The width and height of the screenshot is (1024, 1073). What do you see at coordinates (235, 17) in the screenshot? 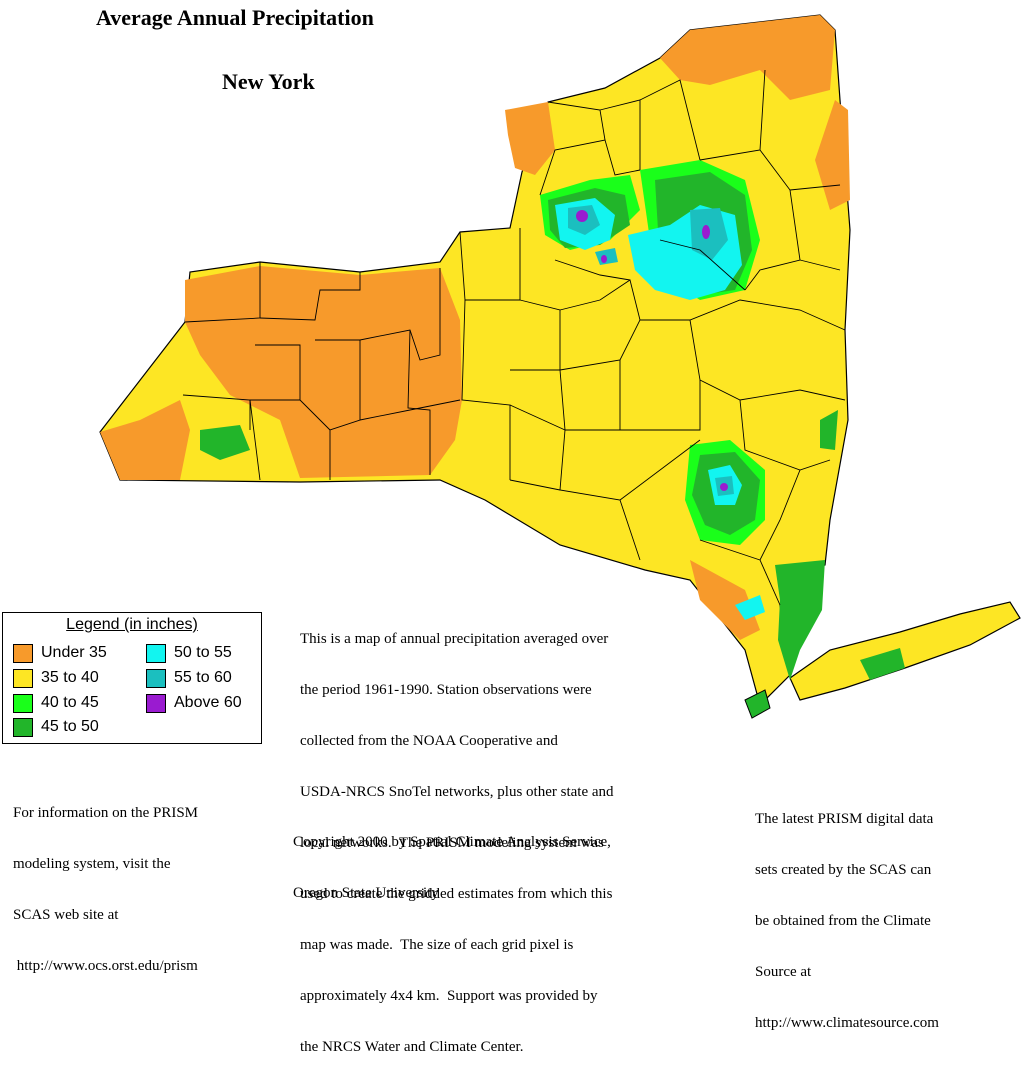
I see `map-title: Average Annual Precipitation` at bounding box center [235, 17].